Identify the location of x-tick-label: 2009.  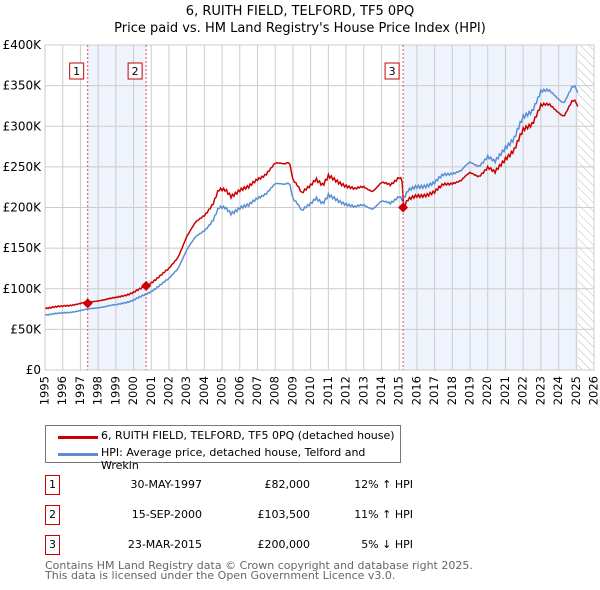
(292, 390).